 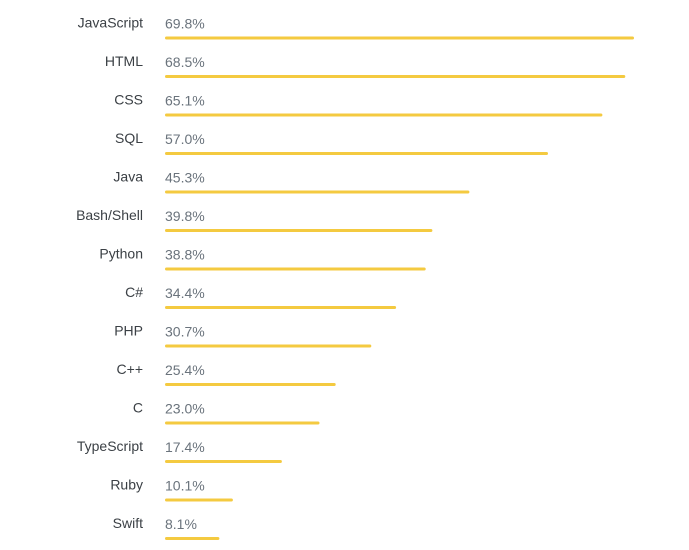 I want to click on category-label: C, so click(x=138, y=408).